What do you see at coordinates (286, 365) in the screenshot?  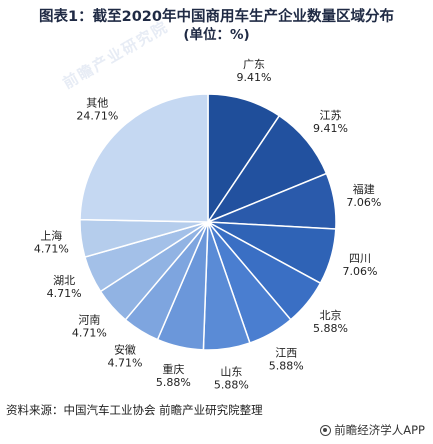 I see `slice-value-6: 5.88%` at bounding box center [286, 365].